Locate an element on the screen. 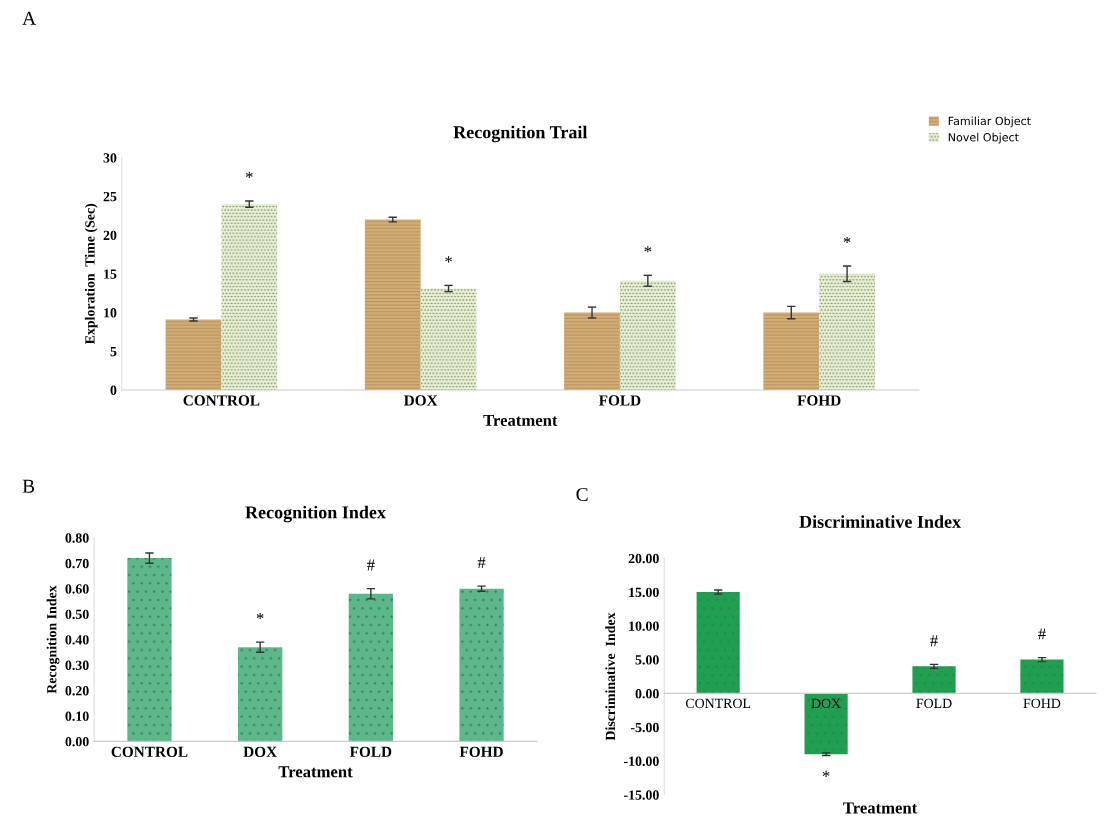 The image size is (1107, 821). y-tick-label: 15.00 is located at coordinates (644, 592).